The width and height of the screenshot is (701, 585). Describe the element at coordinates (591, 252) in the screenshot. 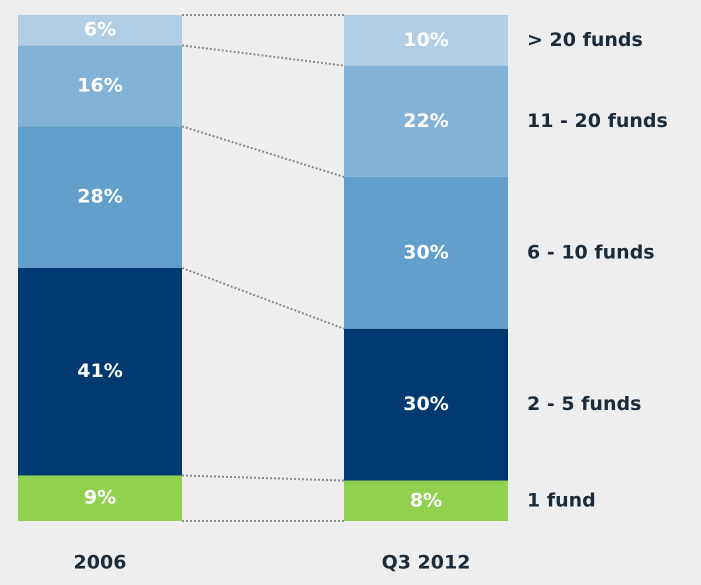

I see `legend-label: 6 - 10 funds` at that location.